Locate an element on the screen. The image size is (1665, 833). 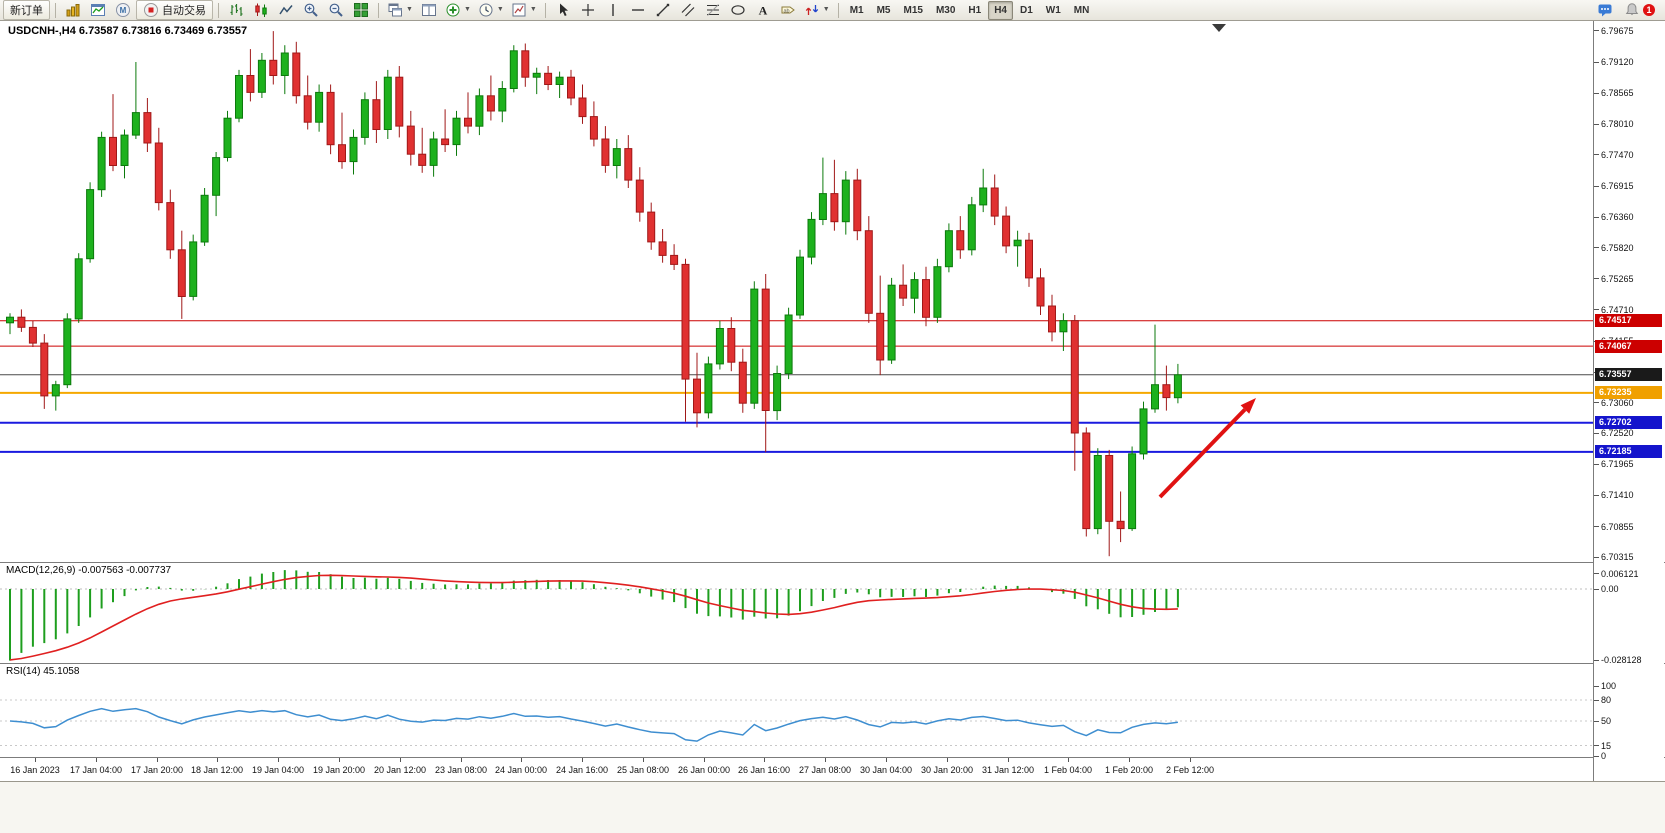
cascade-windows-button: ▼ is located at coordinates (400, 10).